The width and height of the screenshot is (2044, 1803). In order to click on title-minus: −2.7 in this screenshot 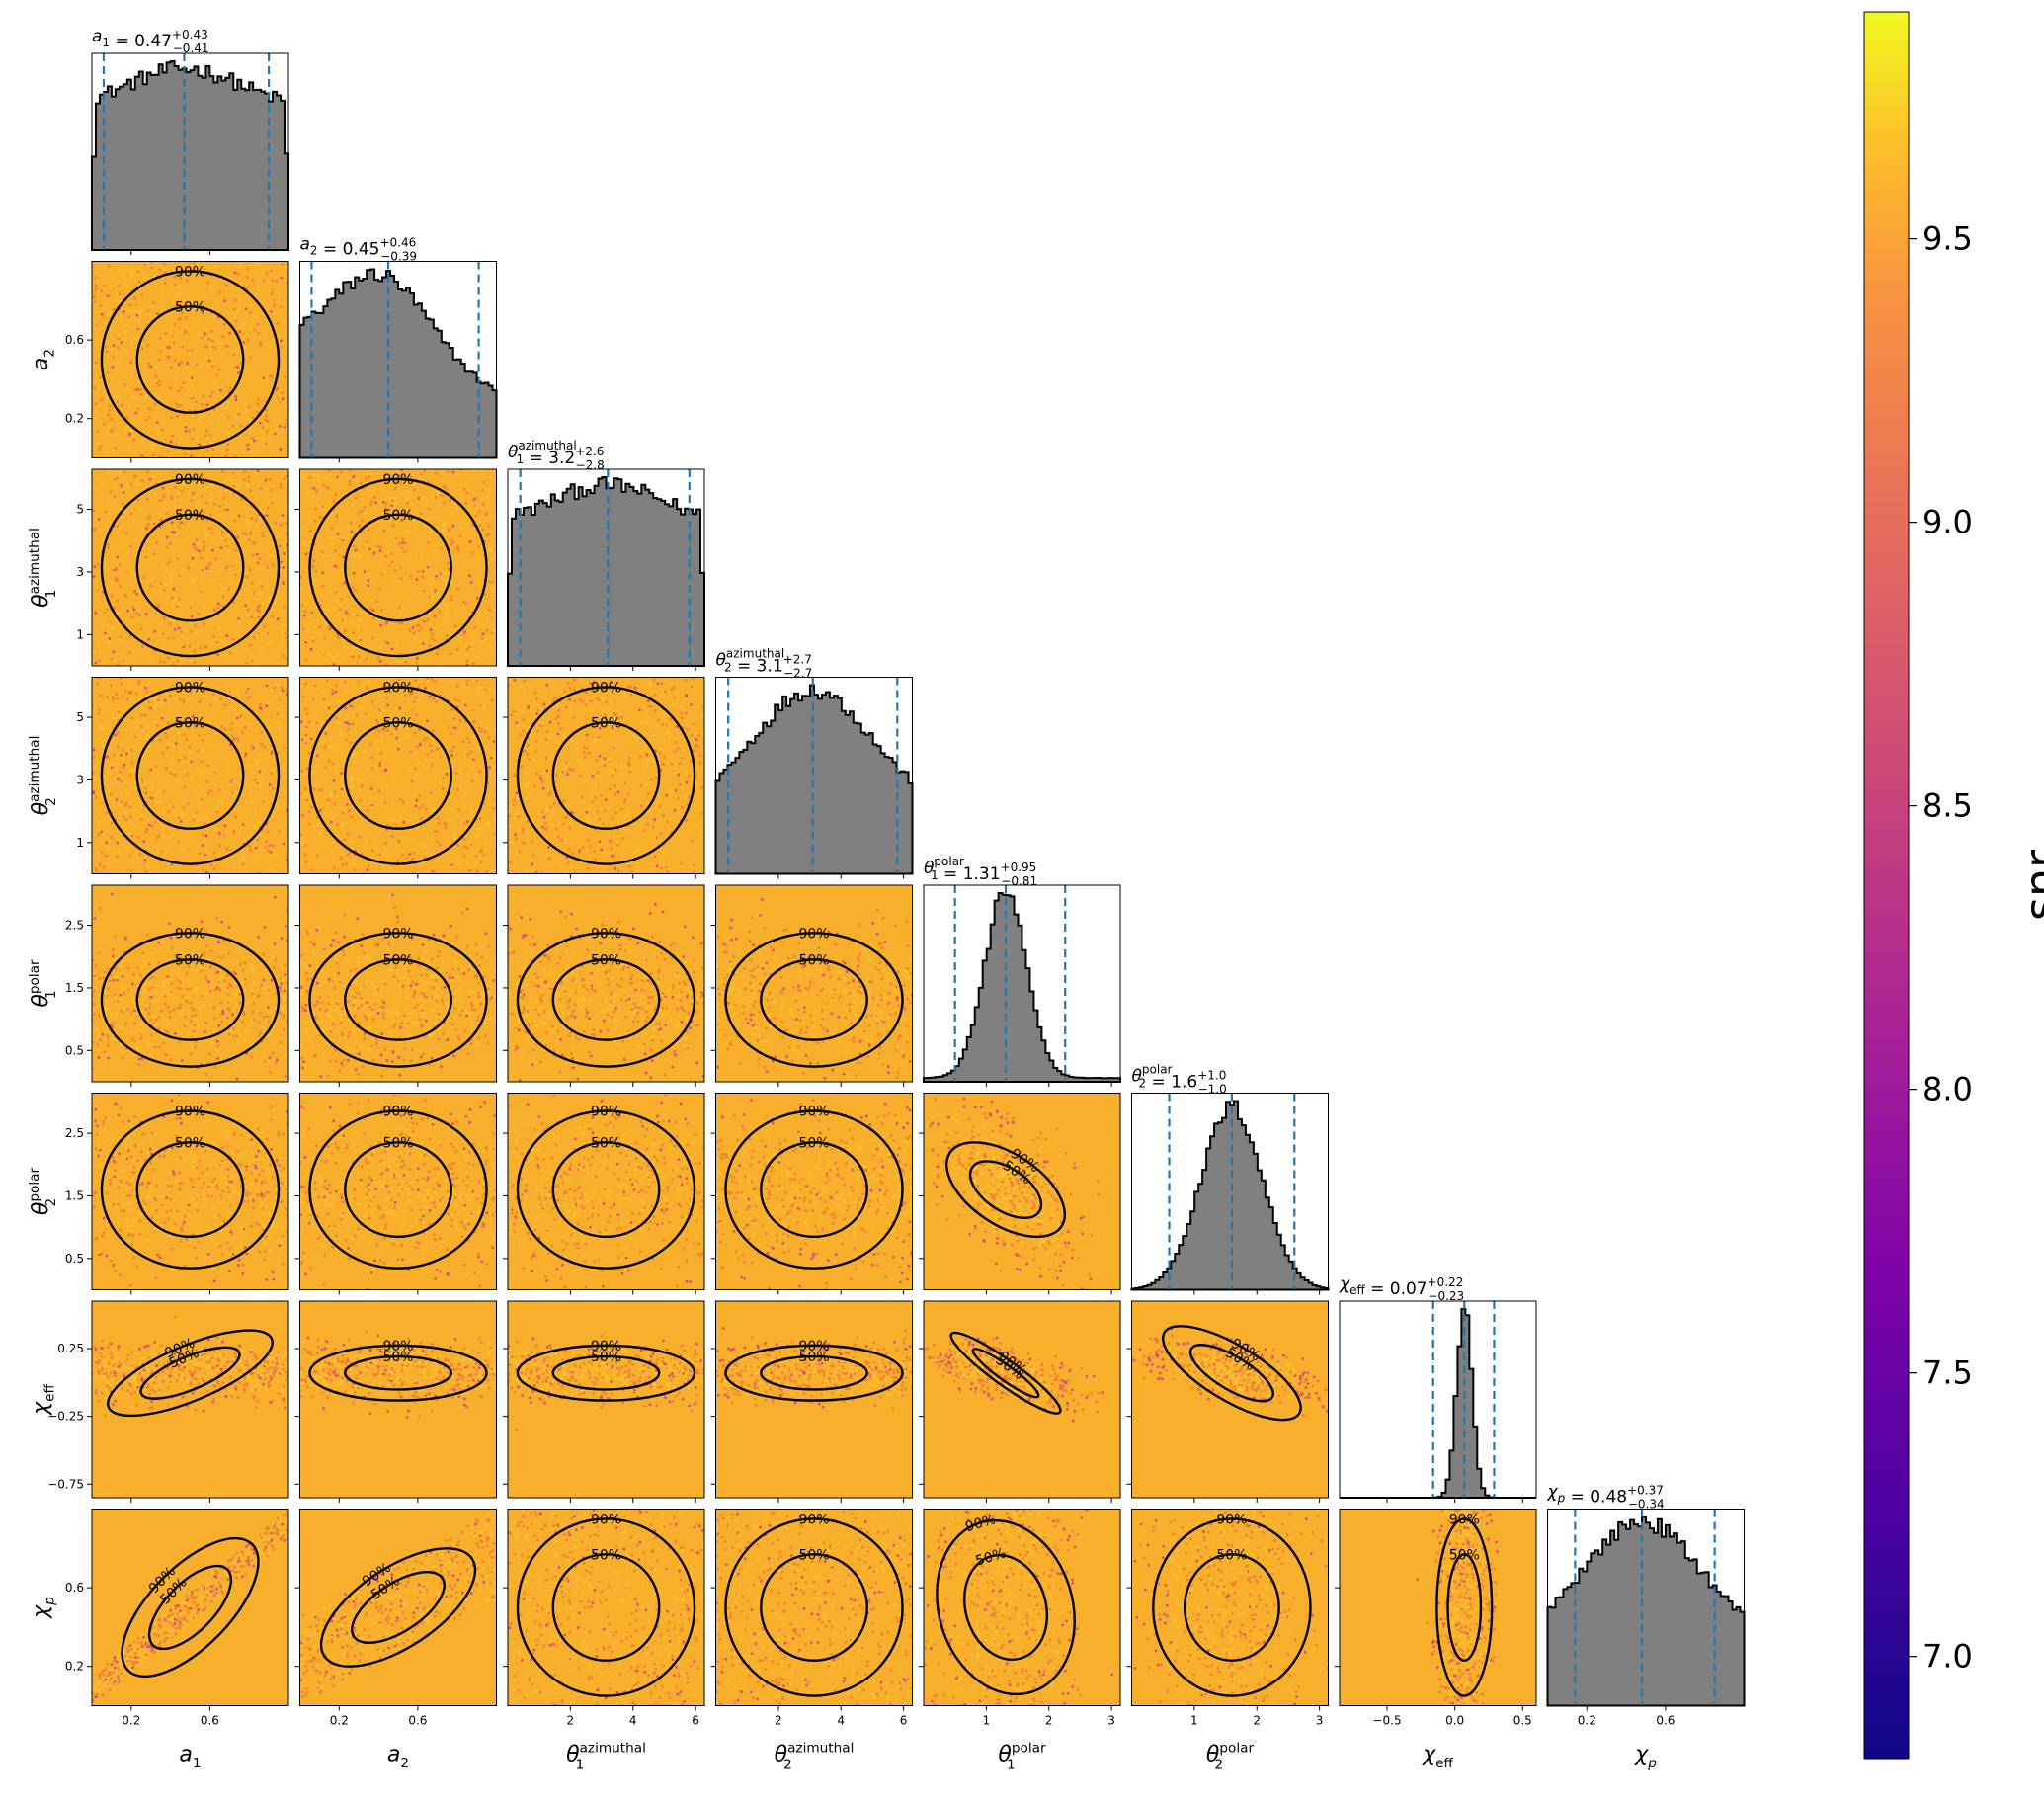, I will do `click(798, 674)`.